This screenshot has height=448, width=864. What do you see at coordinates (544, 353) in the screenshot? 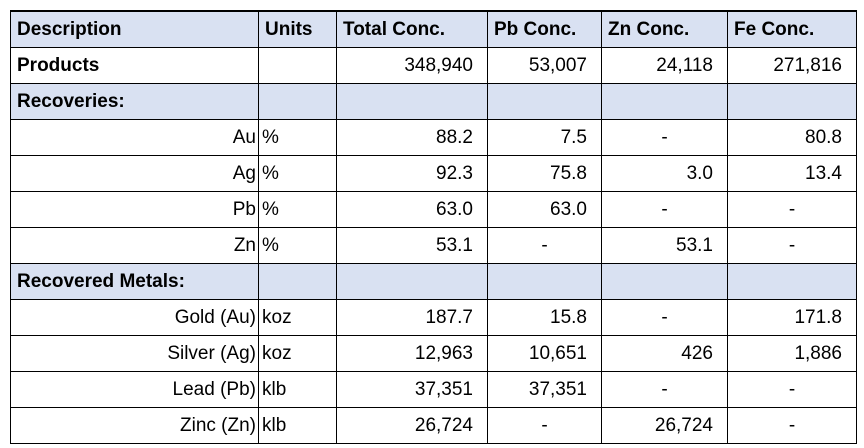
I see `value-cell: 10,651` at bounding box center [544, 353].